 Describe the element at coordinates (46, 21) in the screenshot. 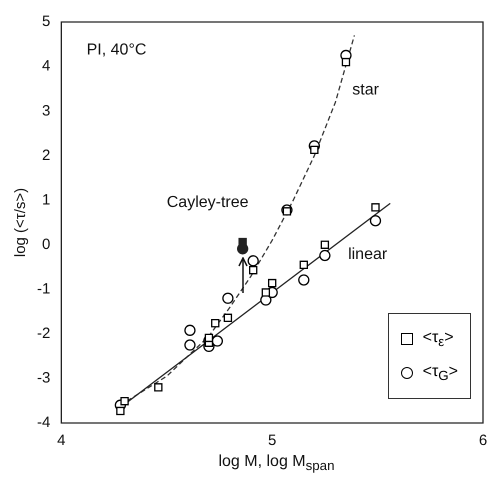

I see `y-tick-label: 5` at that location.